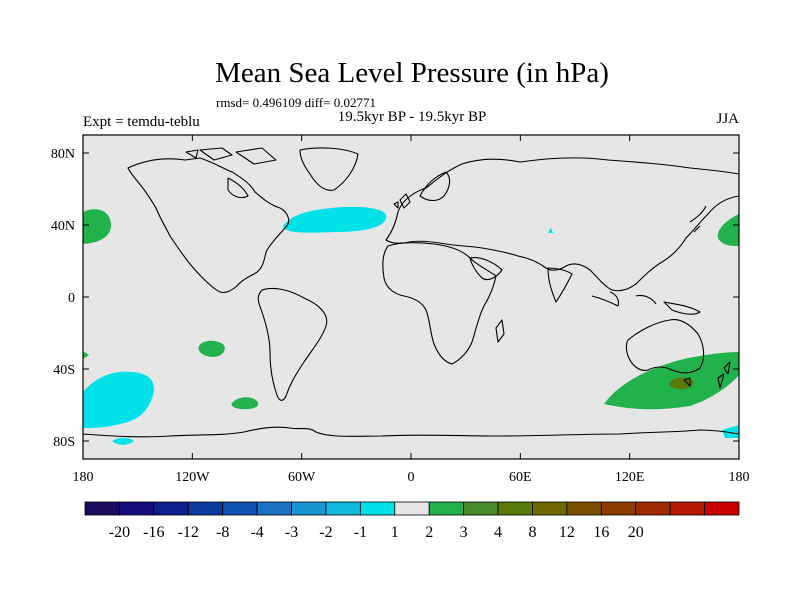 Image resolution: width=800 pixels, height=600 pixels. Describe the element at coordinates (64, 442) in the screenshot. I see `y-tick-label: 80S` at that location.